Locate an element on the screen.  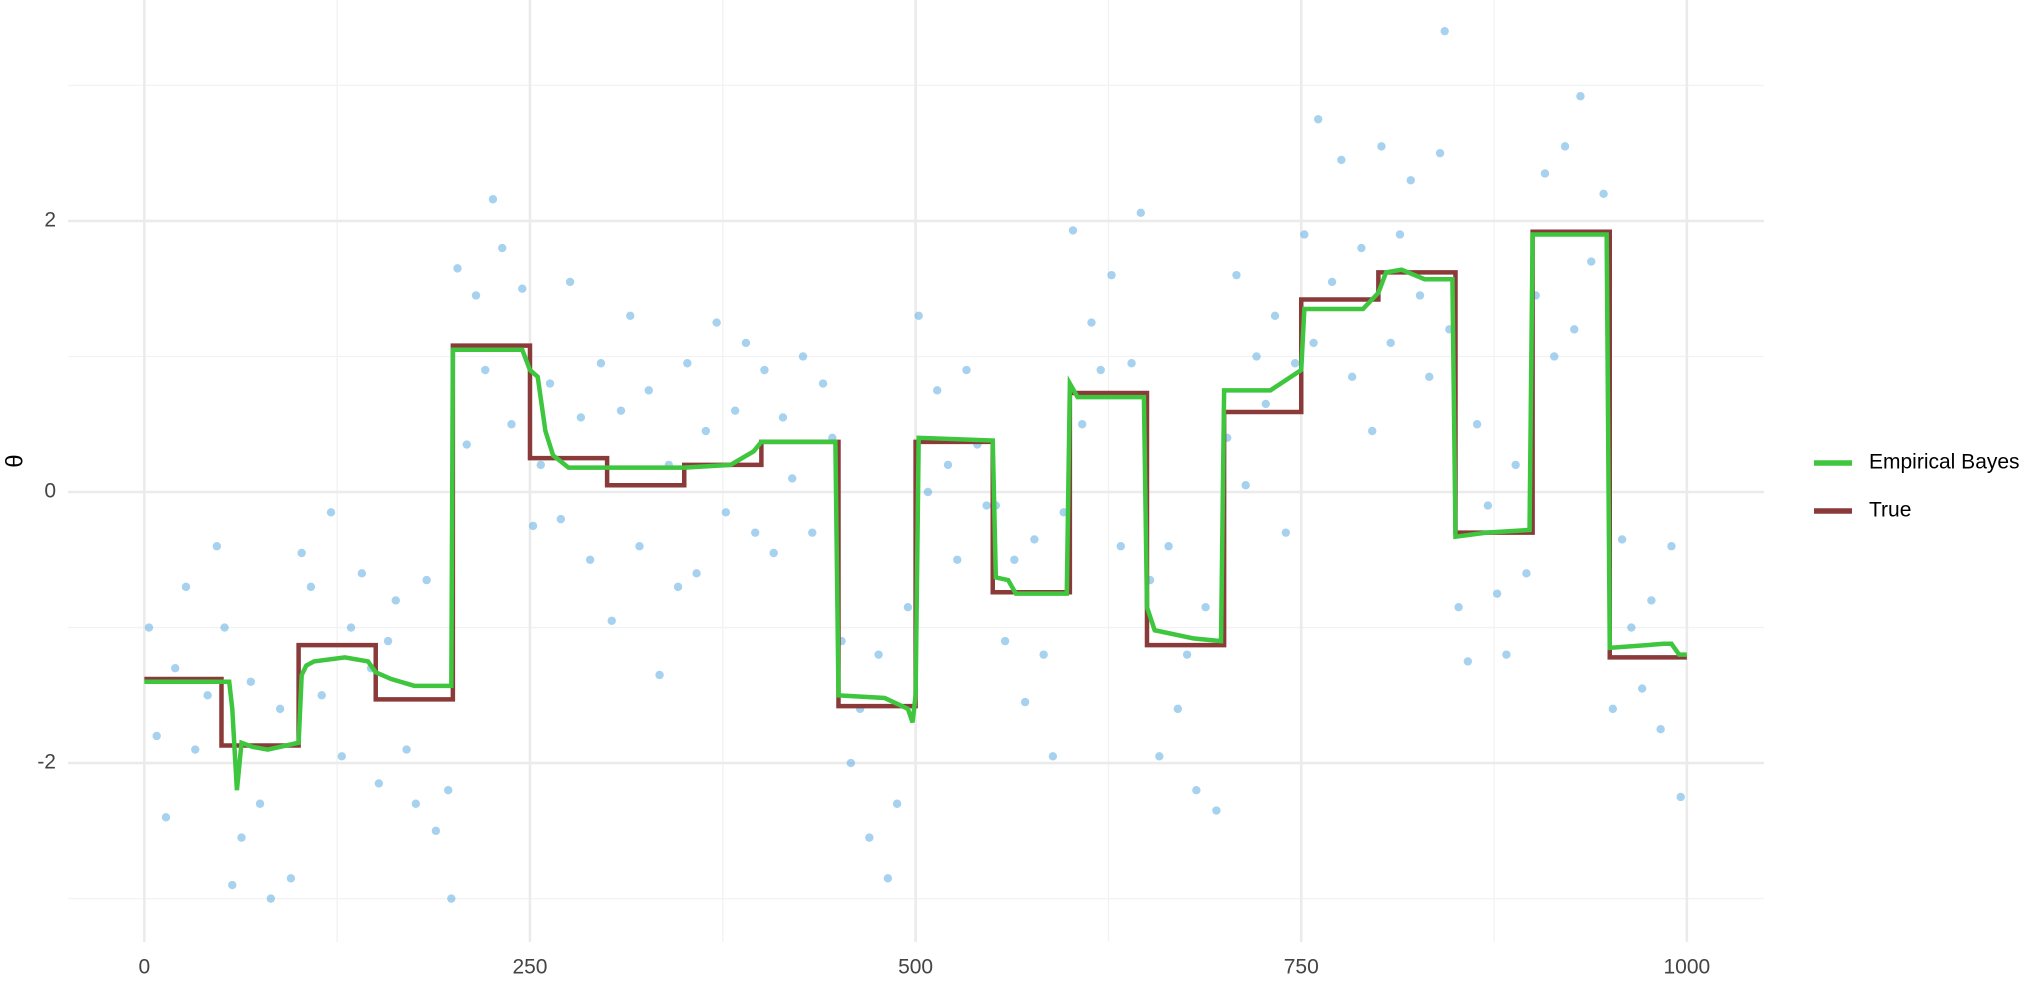
x-tick-label: 0 is located at coordinates (145, 967).